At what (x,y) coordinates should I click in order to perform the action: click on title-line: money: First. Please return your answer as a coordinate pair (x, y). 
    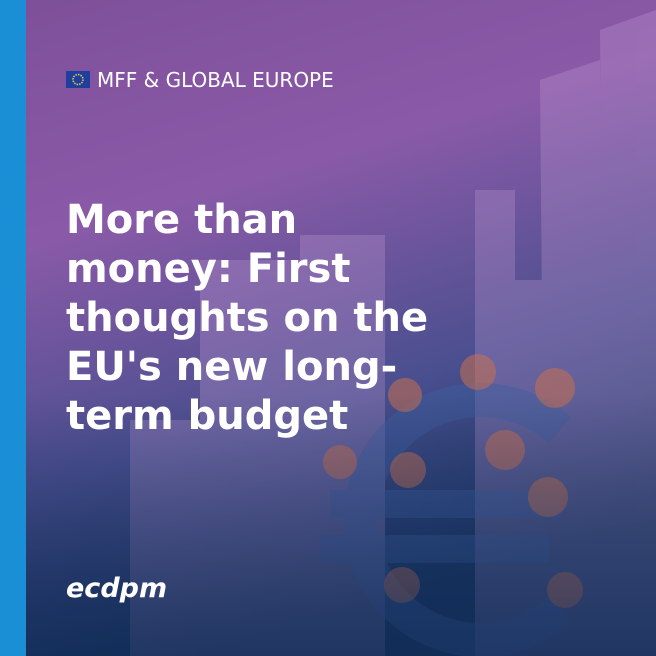
    Looking at the image, I should click on (208, 269).